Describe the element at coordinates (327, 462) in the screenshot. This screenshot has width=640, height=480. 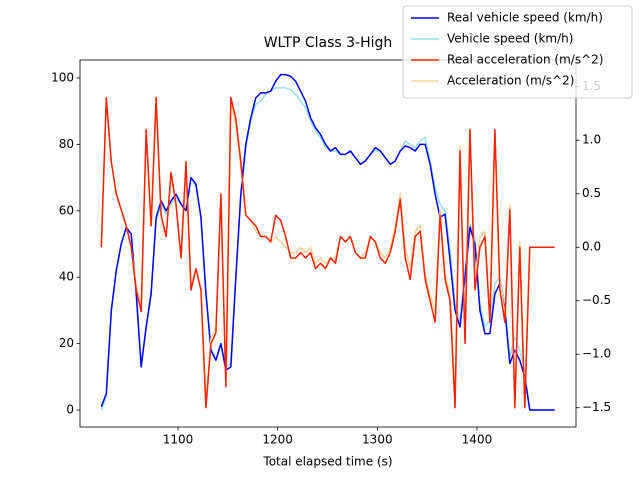
I see `x-axis-label: Total elapsed time (s)` at that location.